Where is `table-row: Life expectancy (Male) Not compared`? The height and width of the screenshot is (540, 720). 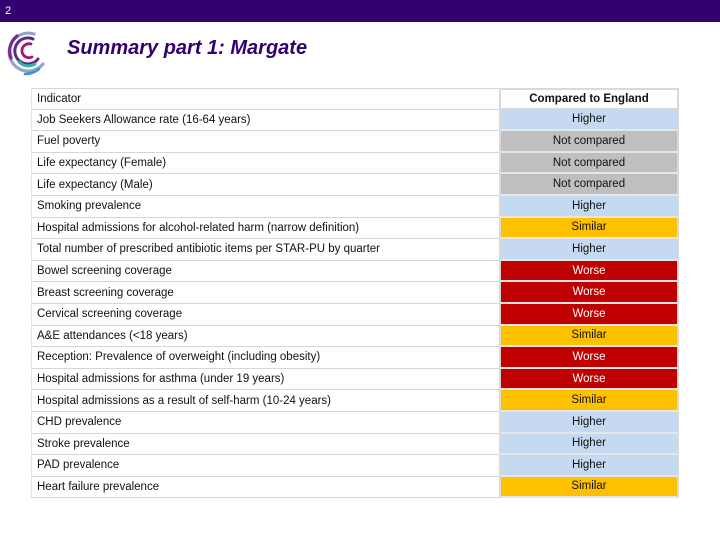
table-row: Life expectancy (Male) Not compared is located at coordinates (355, 185).